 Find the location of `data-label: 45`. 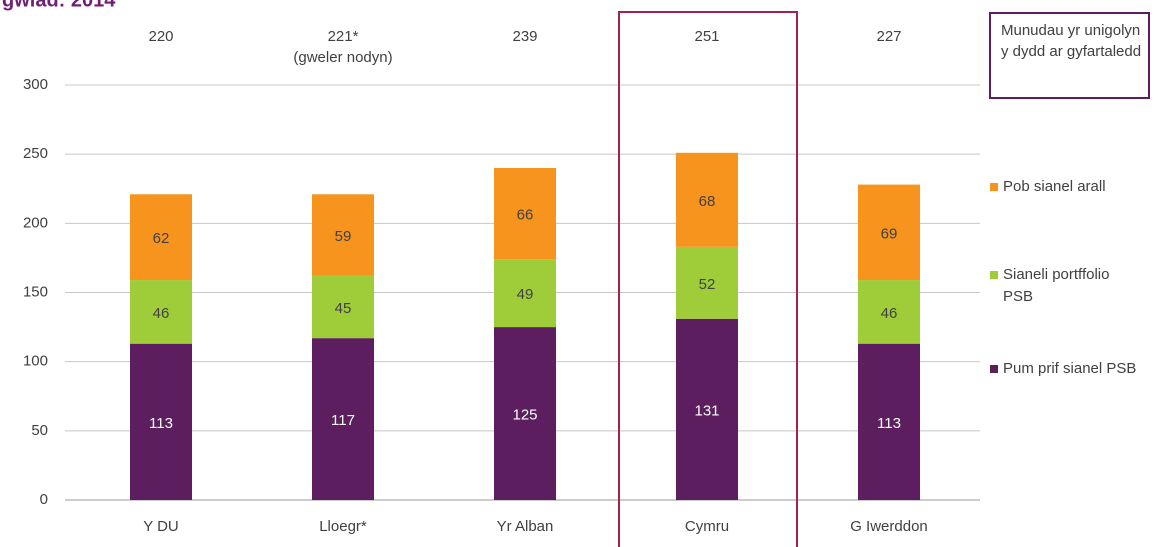

data-label: 45 is located at coordinates (343, 308).